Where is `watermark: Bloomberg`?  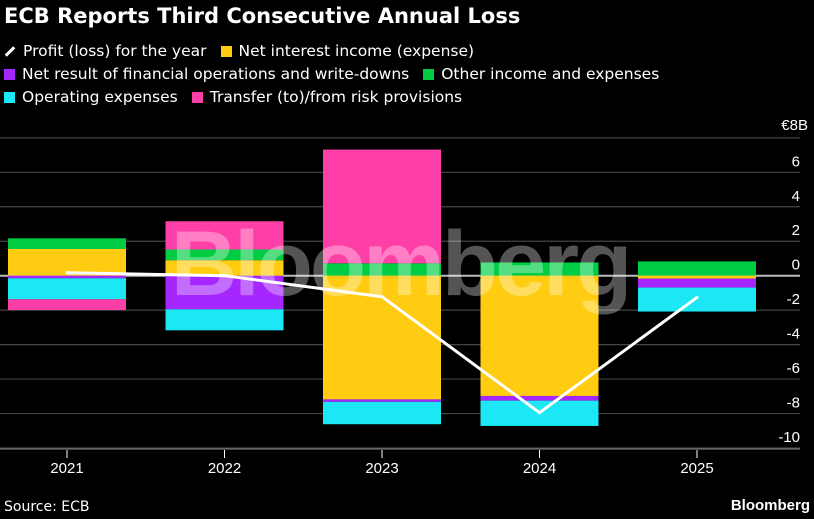 watermark: Bloomberg is located at coordinates (400, 264).